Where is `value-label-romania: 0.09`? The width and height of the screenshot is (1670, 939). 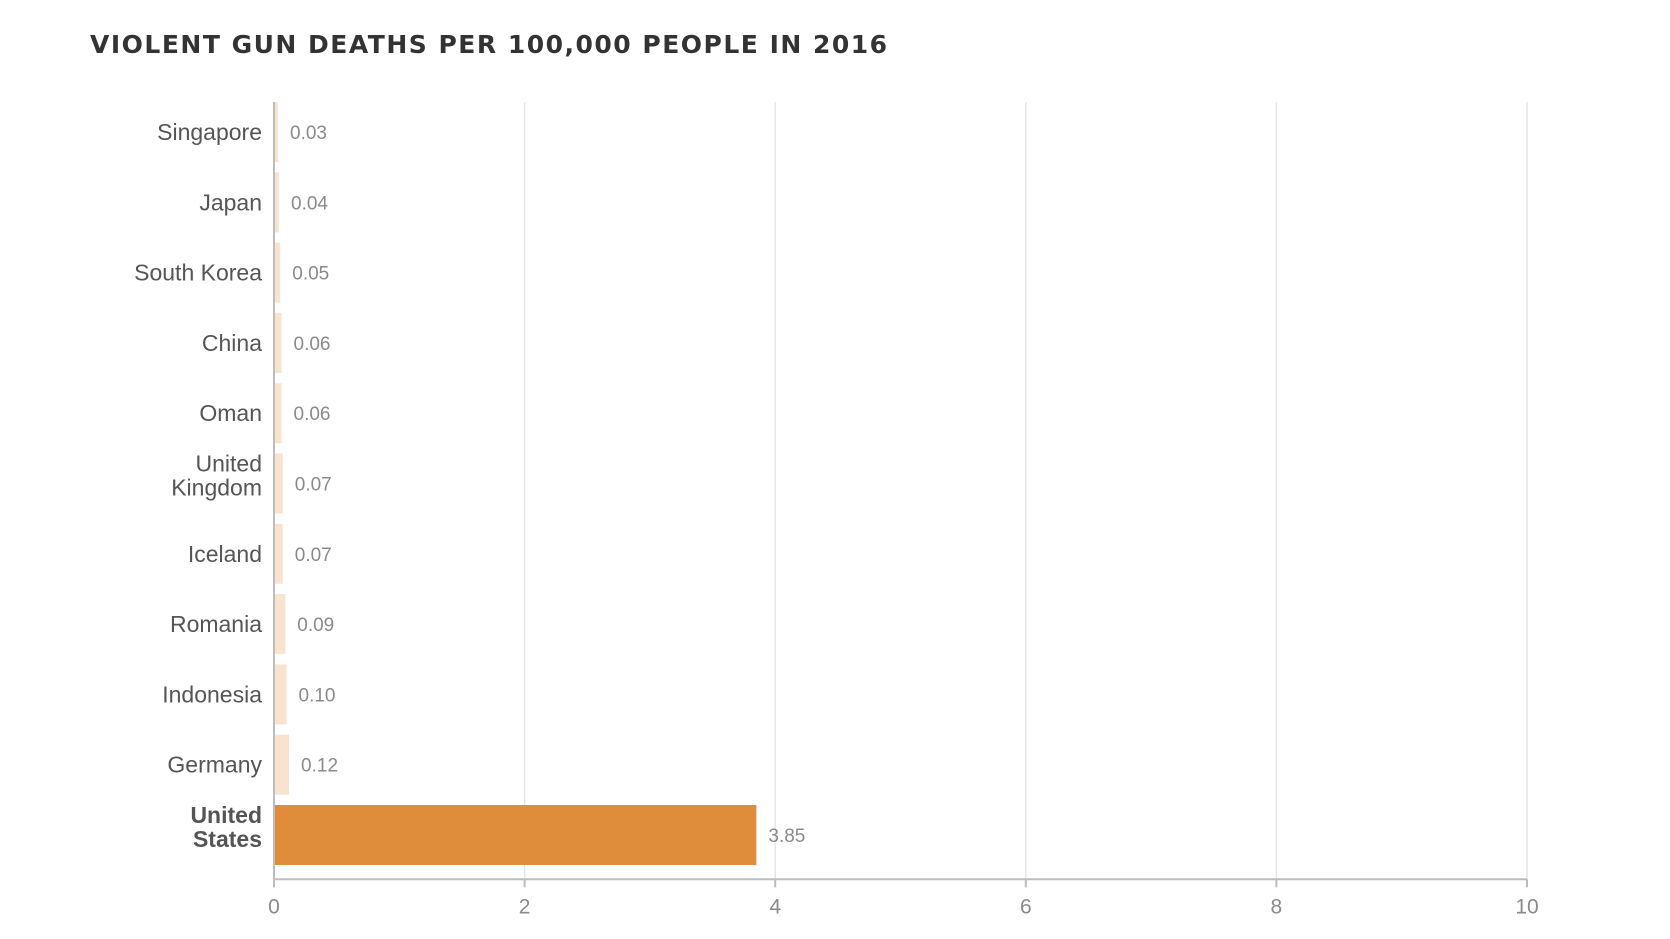 value-label-romania: 0.09 is located at coordinates (315, 625).